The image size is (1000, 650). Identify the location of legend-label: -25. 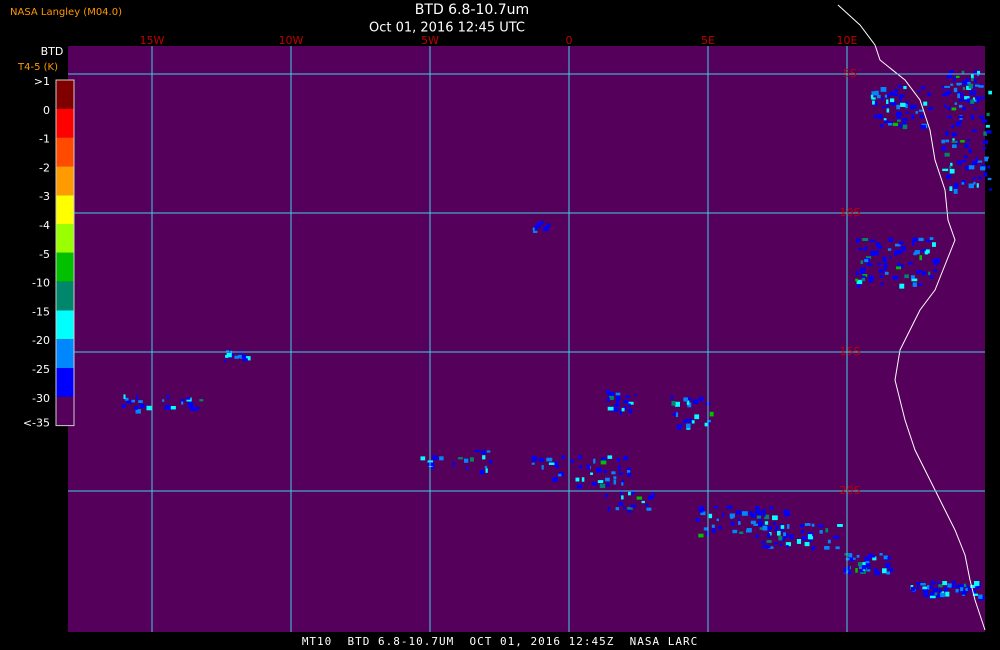
(41, 369).